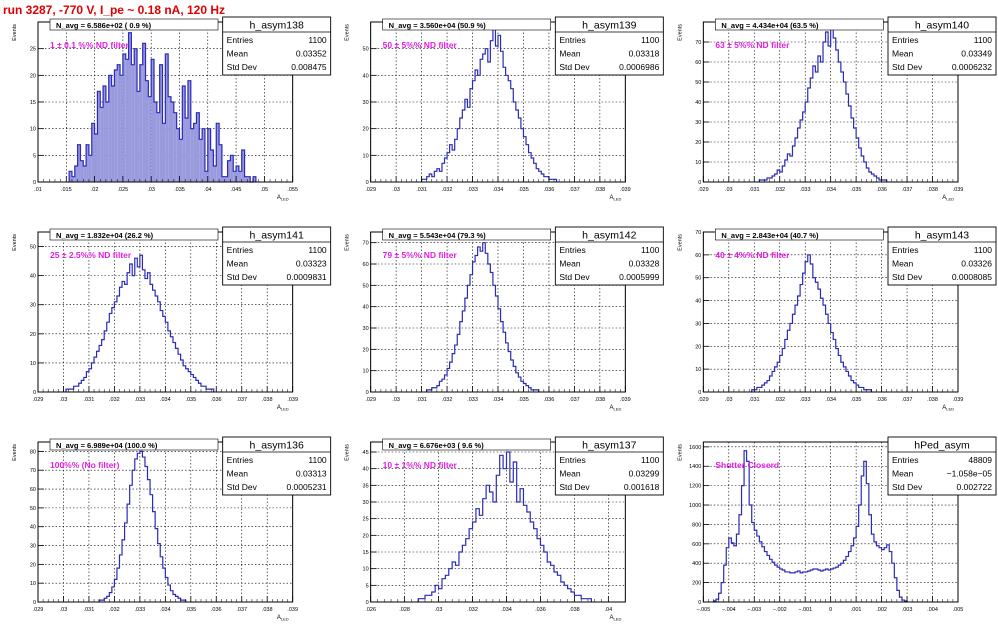 The height and width of the screenshot is (625, 998). Describe the element at coordinates (438, 235) in the screenshot. I see `navg-label: N_avg = 5.543e+04 (79.3 %)` at that location.